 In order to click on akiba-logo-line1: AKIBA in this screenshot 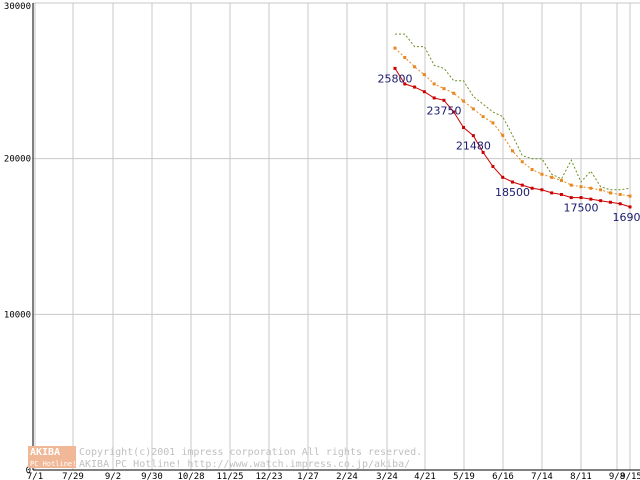, I will do `click(45, 452)`.